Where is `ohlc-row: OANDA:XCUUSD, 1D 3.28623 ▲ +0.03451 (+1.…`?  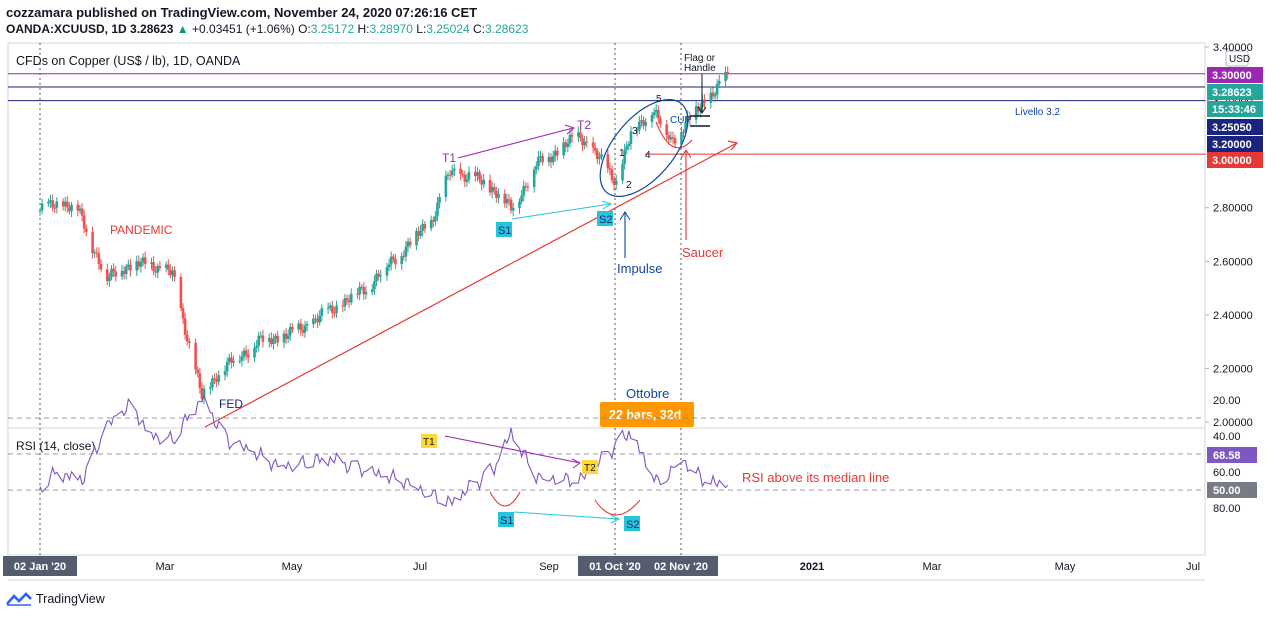
ohlc-row: OANDA:XCUUSD, 1D 3.28623 ▲ +0.03451 (+1.… is located at coordinates (267, 29).